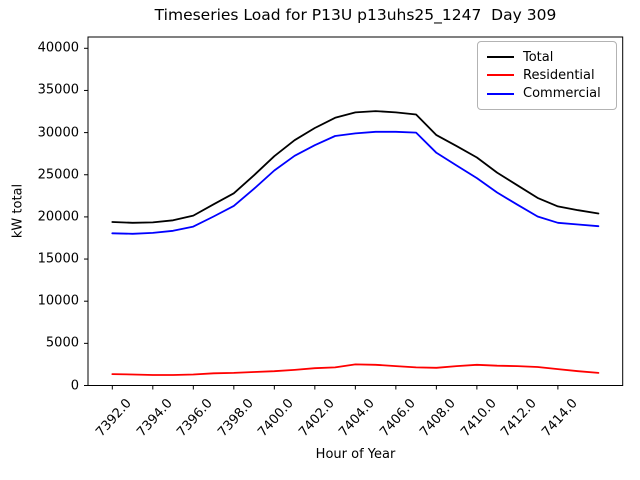 This screenshot has height=480, width=640. I want to click on x-axis-label: Hour of Year, so click(355, 454).